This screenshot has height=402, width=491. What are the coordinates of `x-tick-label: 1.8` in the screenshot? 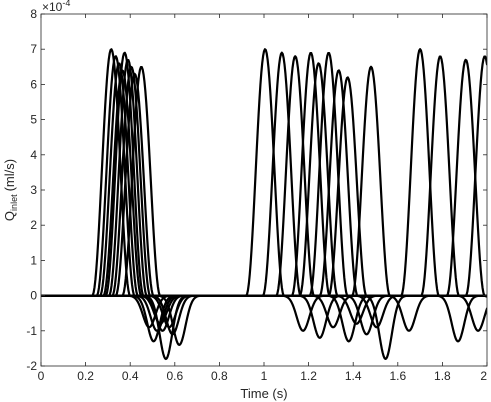 It's located at (442, 376).